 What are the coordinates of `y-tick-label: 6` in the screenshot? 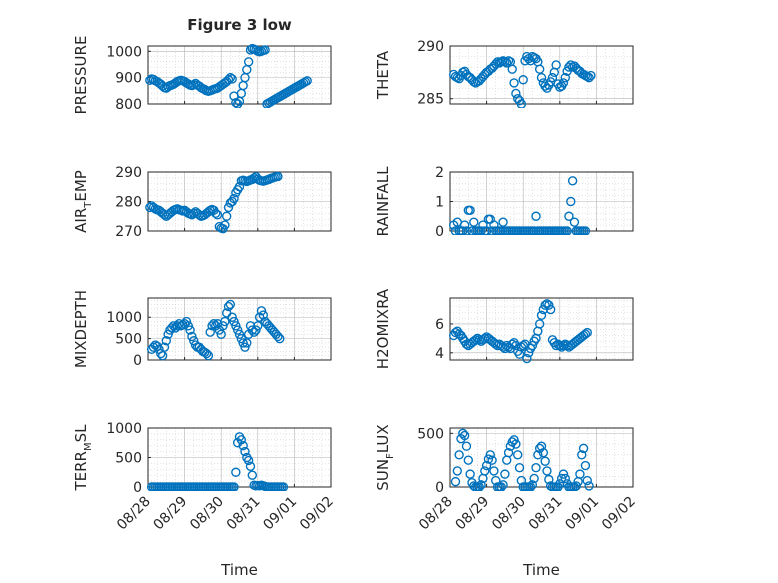 It's located at (439, 325).